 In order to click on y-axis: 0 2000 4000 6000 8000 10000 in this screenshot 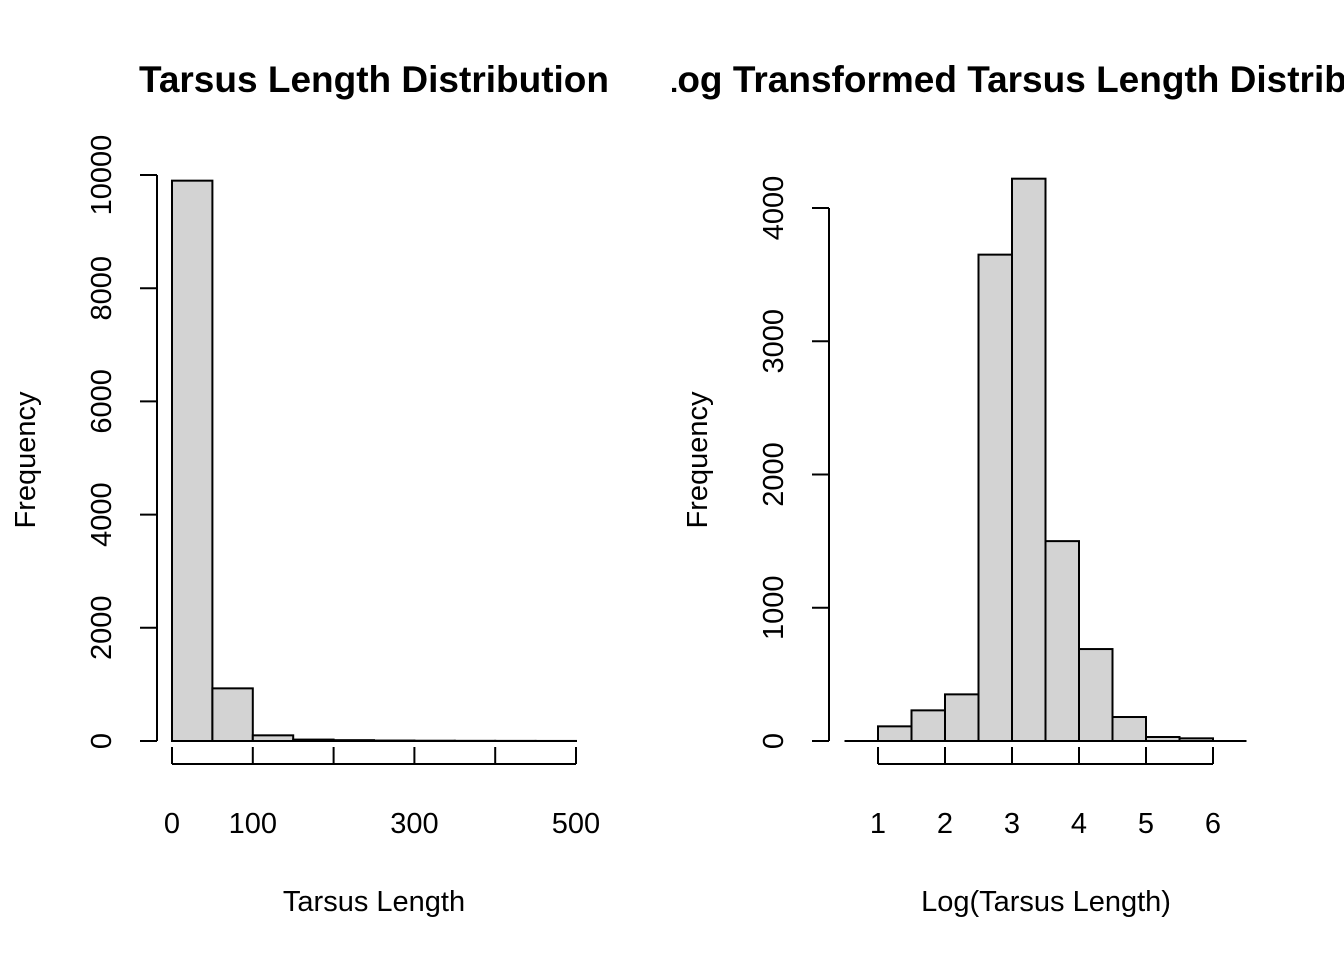, I will do `click(122, 442)`.